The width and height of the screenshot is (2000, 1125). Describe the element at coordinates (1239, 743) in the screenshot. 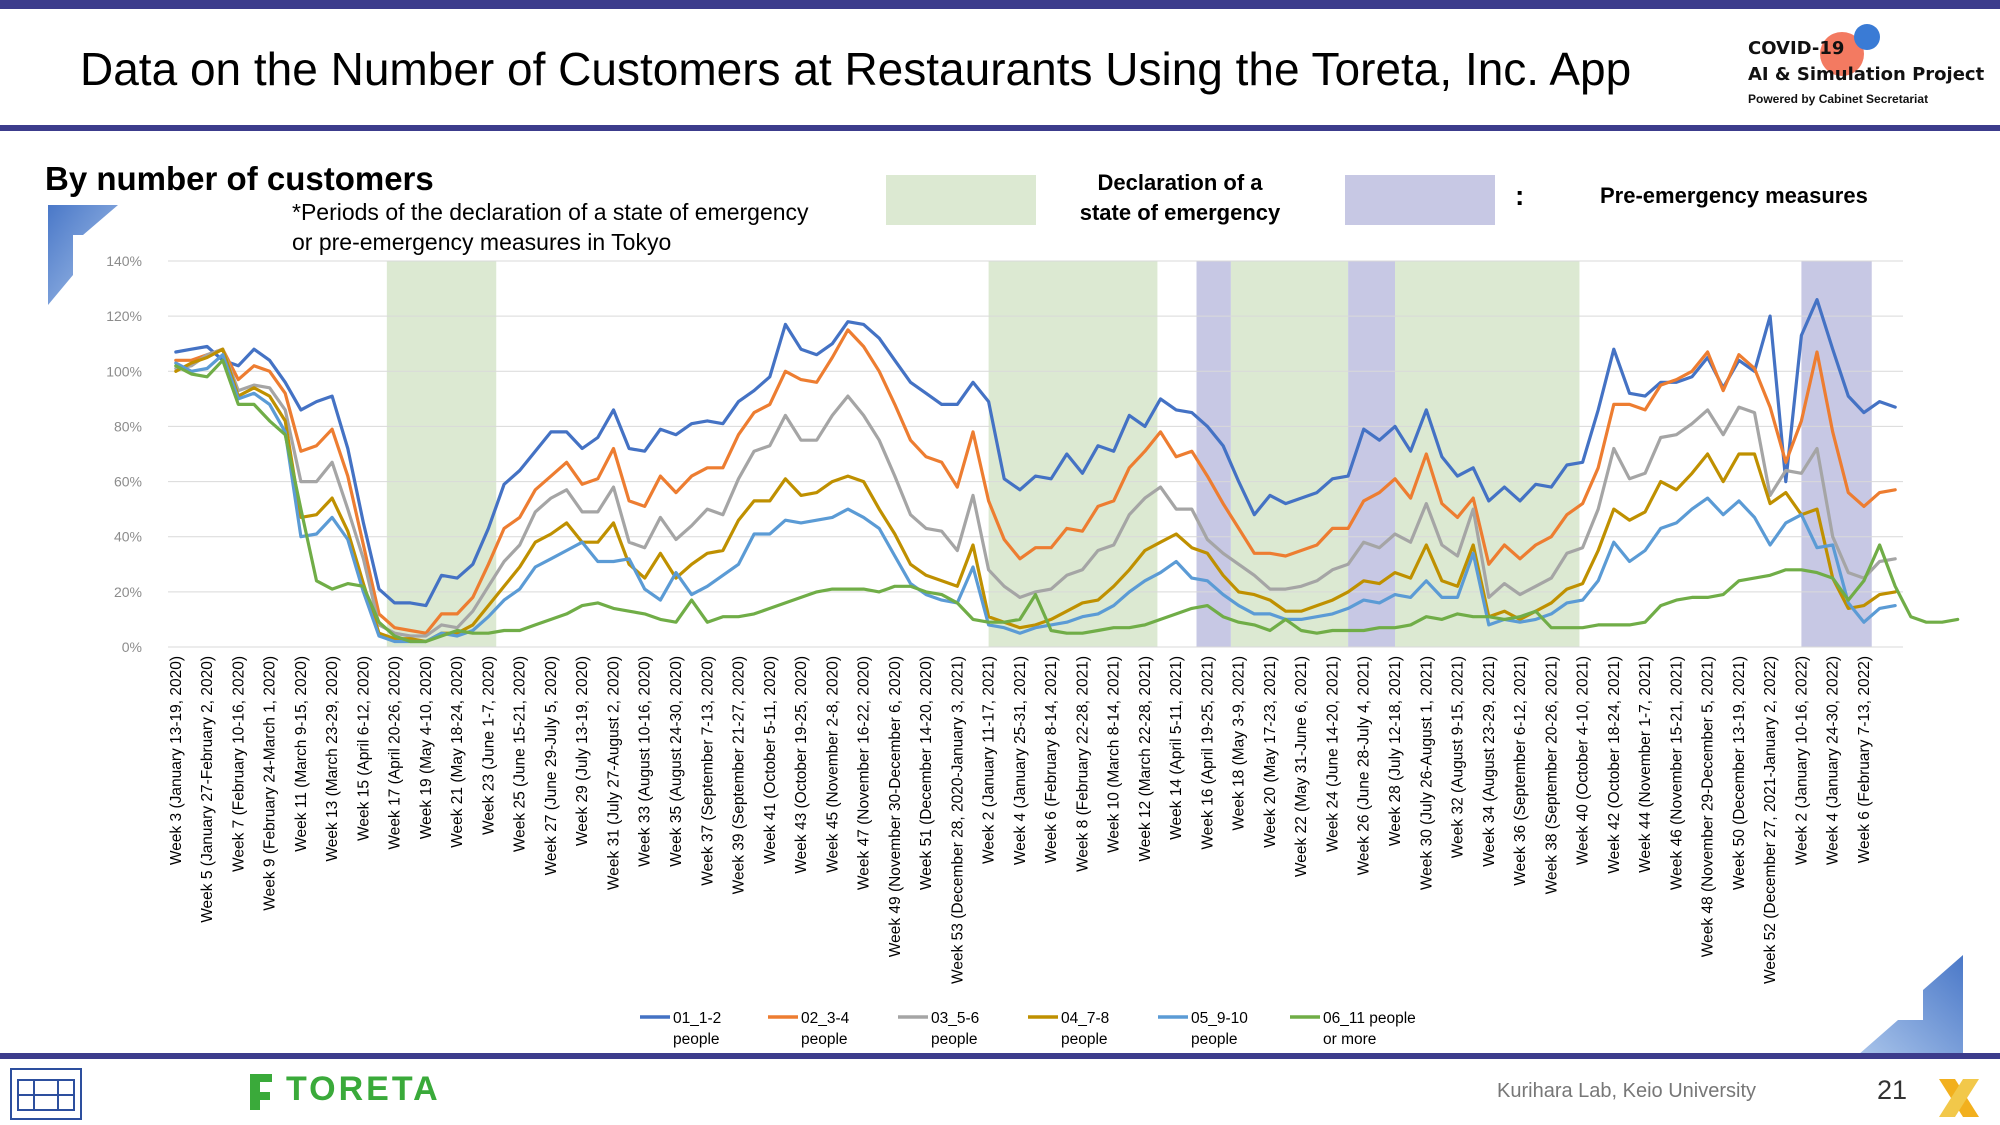

I see `x-tick-label-34: Week 18 (May 3-9, 2021)` at that location.